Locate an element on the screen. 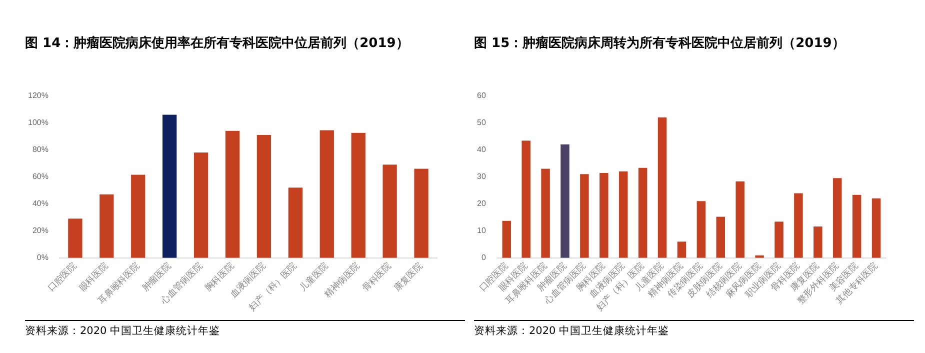  x-tick-label: 骨科医院 is located at coordinates (377, 277).